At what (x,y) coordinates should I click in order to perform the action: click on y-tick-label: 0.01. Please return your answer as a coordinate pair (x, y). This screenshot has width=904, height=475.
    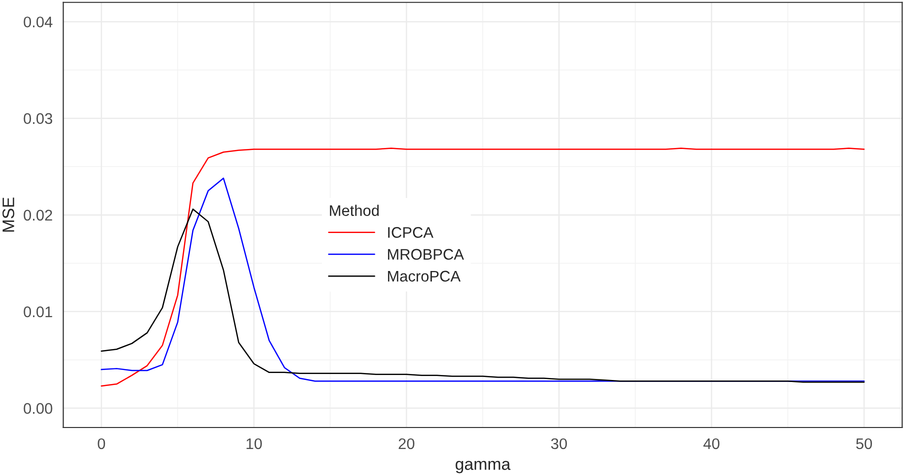
    Looking at the image, I should click on (38, 312).